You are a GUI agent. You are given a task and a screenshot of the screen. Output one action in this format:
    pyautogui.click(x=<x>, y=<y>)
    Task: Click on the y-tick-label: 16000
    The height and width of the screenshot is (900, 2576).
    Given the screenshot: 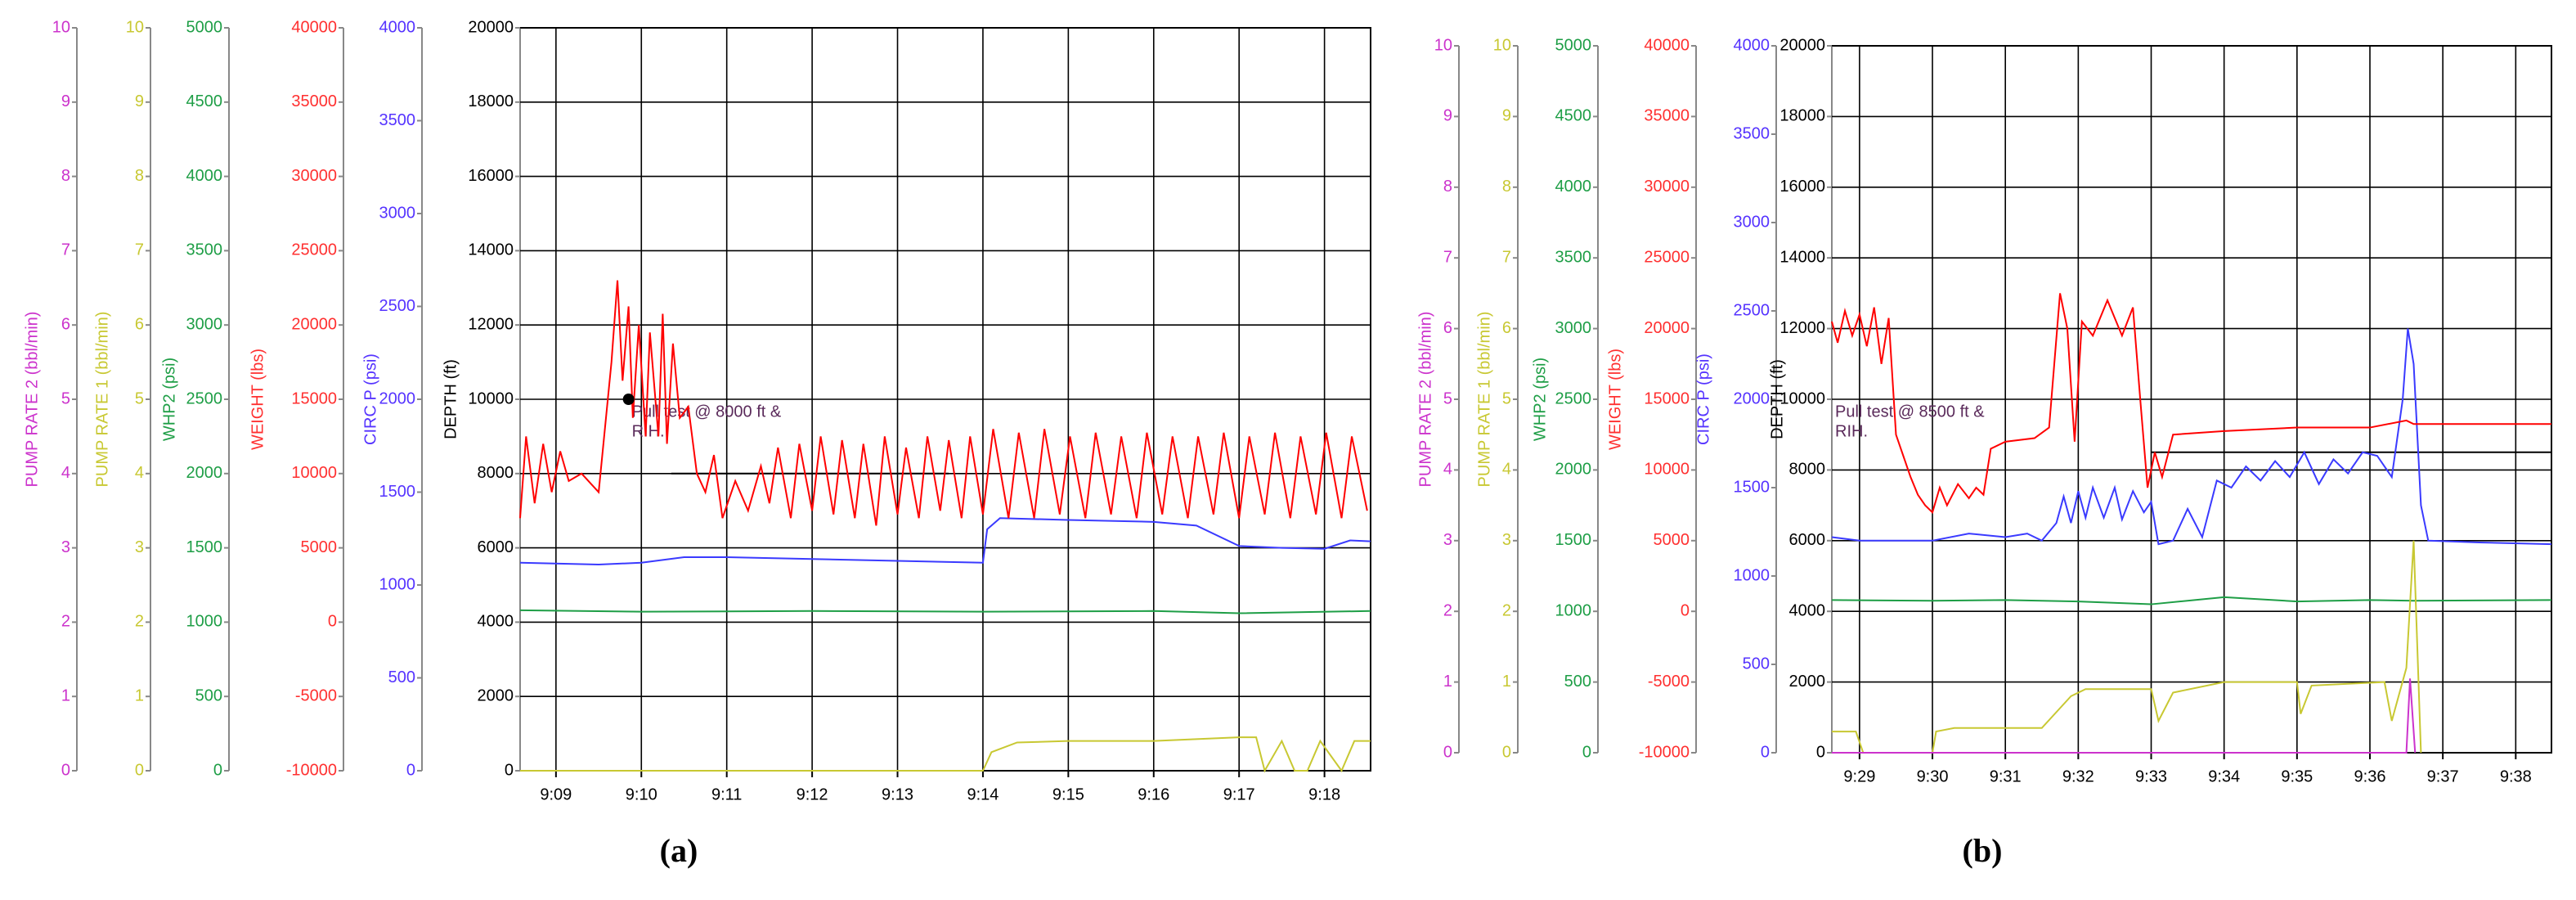 What is the action you would take?
    pyautogui.click(x=1802, y=187)
    